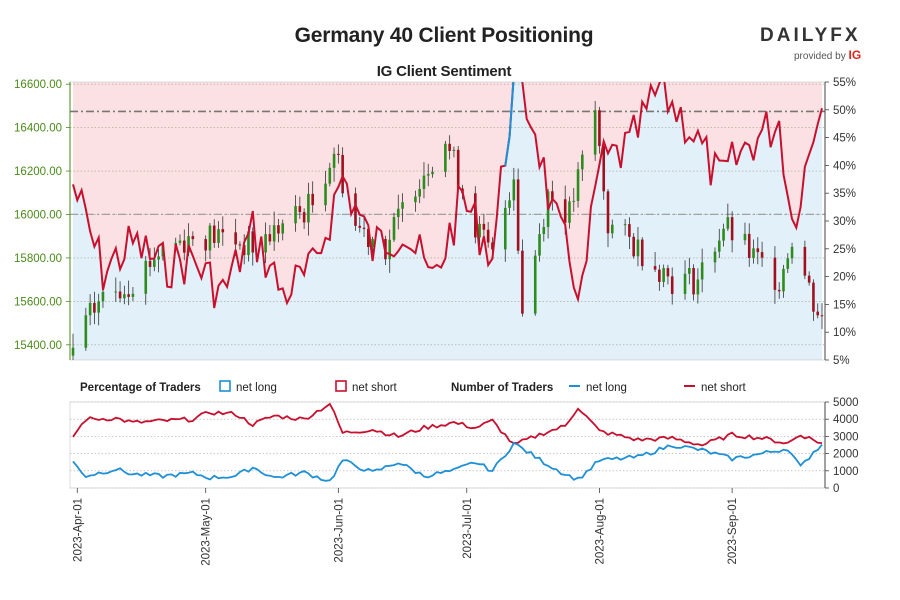 The width and height of the screenshot is (900, 600). What do you see at coordinates (844, 222) in the screenshot?
I see `percent-tick-label: 30%` at bounding box center [844, 222].